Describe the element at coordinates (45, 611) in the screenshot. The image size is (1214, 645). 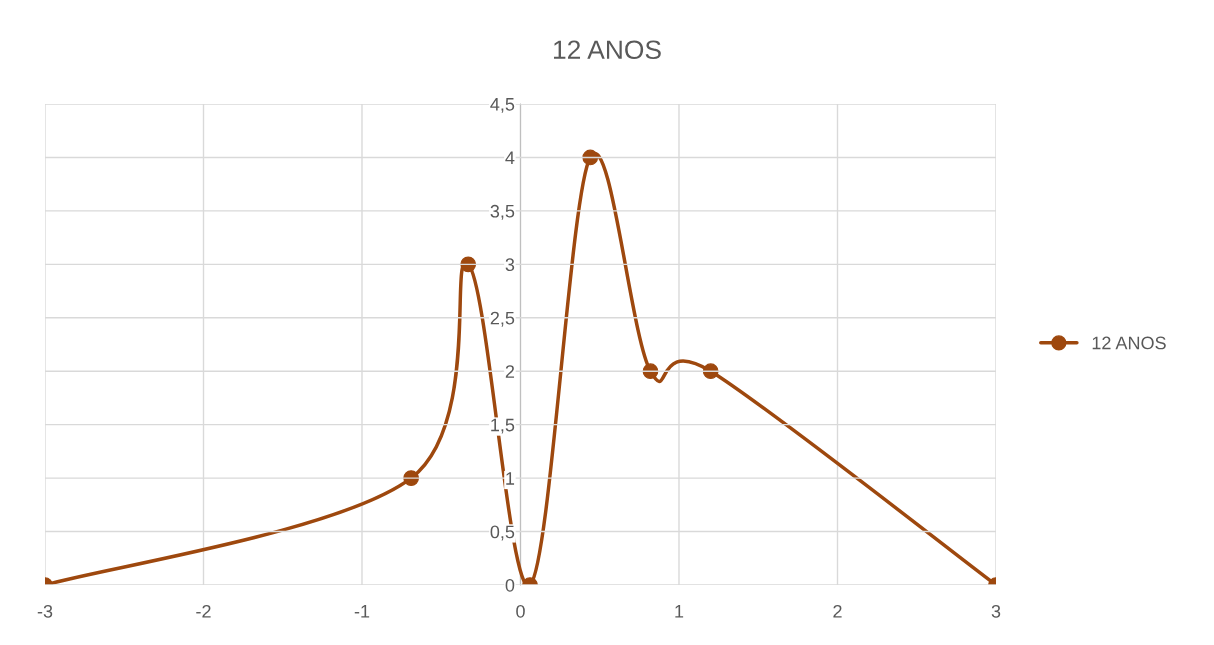
I see `x-tick-label: -3` at that location.